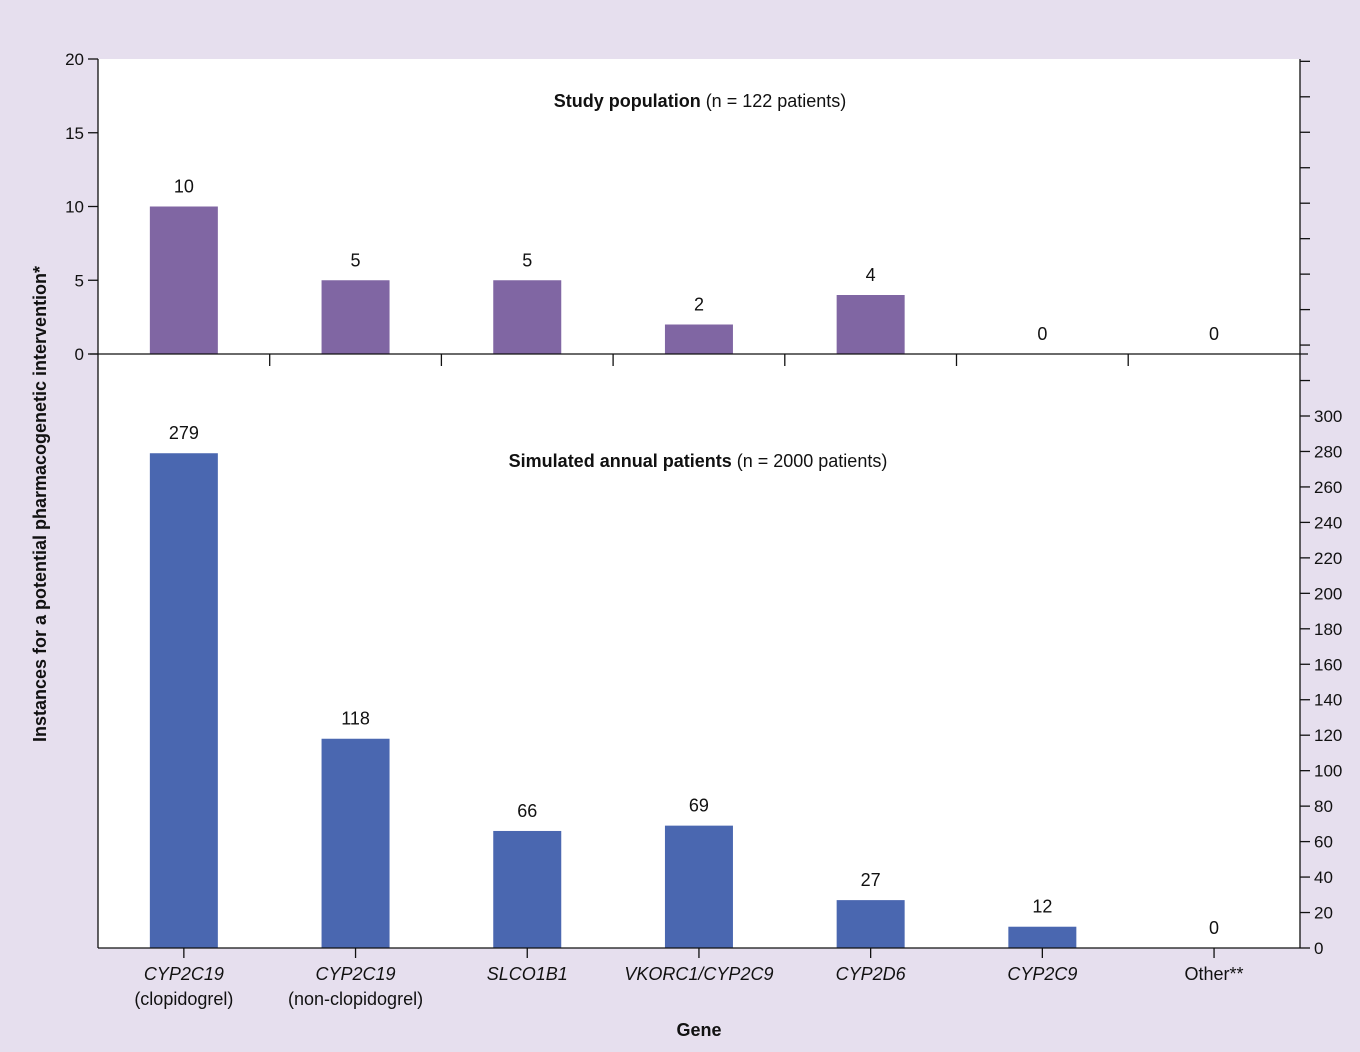 This screenshot has width=1360, height=1052. I want to click on right-tick-label-15: 300, so click(1328, 416).